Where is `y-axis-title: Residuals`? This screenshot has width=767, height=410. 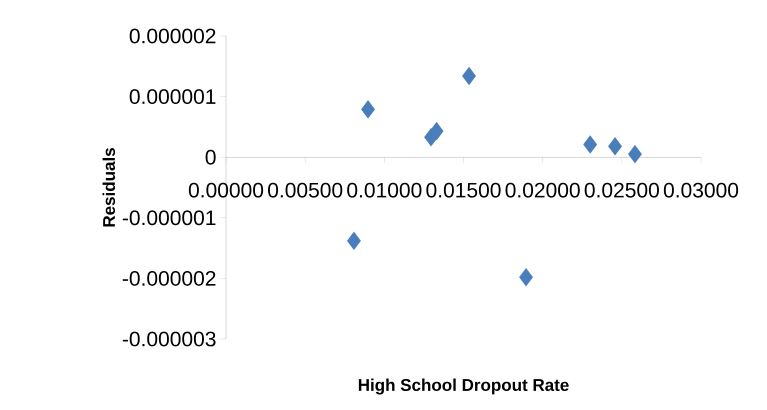
y-axis-title: Residuals is located at coordinates (109, 187).